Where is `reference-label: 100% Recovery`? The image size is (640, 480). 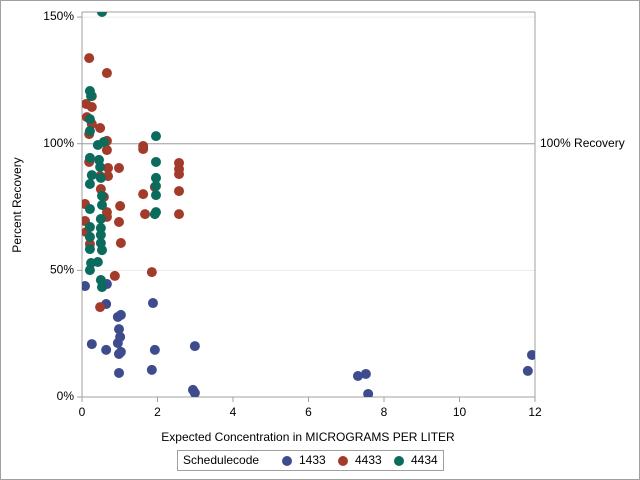
reference-label: 100% Recovery is located at coordinates (582, 143).